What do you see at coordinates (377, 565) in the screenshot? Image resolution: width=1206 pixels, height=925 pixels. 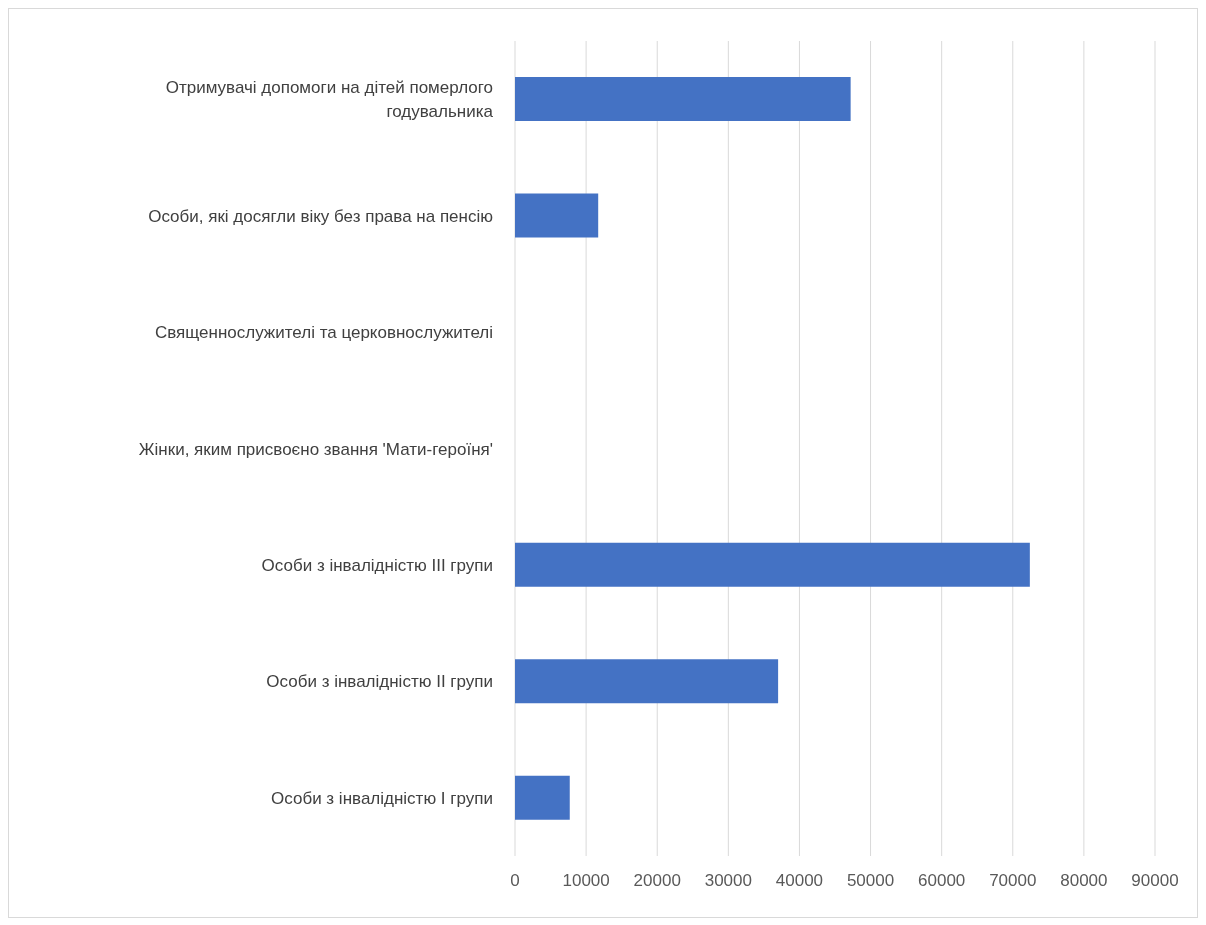 I see `y-tick-label: Особи з інвалідністю ІІІ групи` at bounding box center [377, 565].